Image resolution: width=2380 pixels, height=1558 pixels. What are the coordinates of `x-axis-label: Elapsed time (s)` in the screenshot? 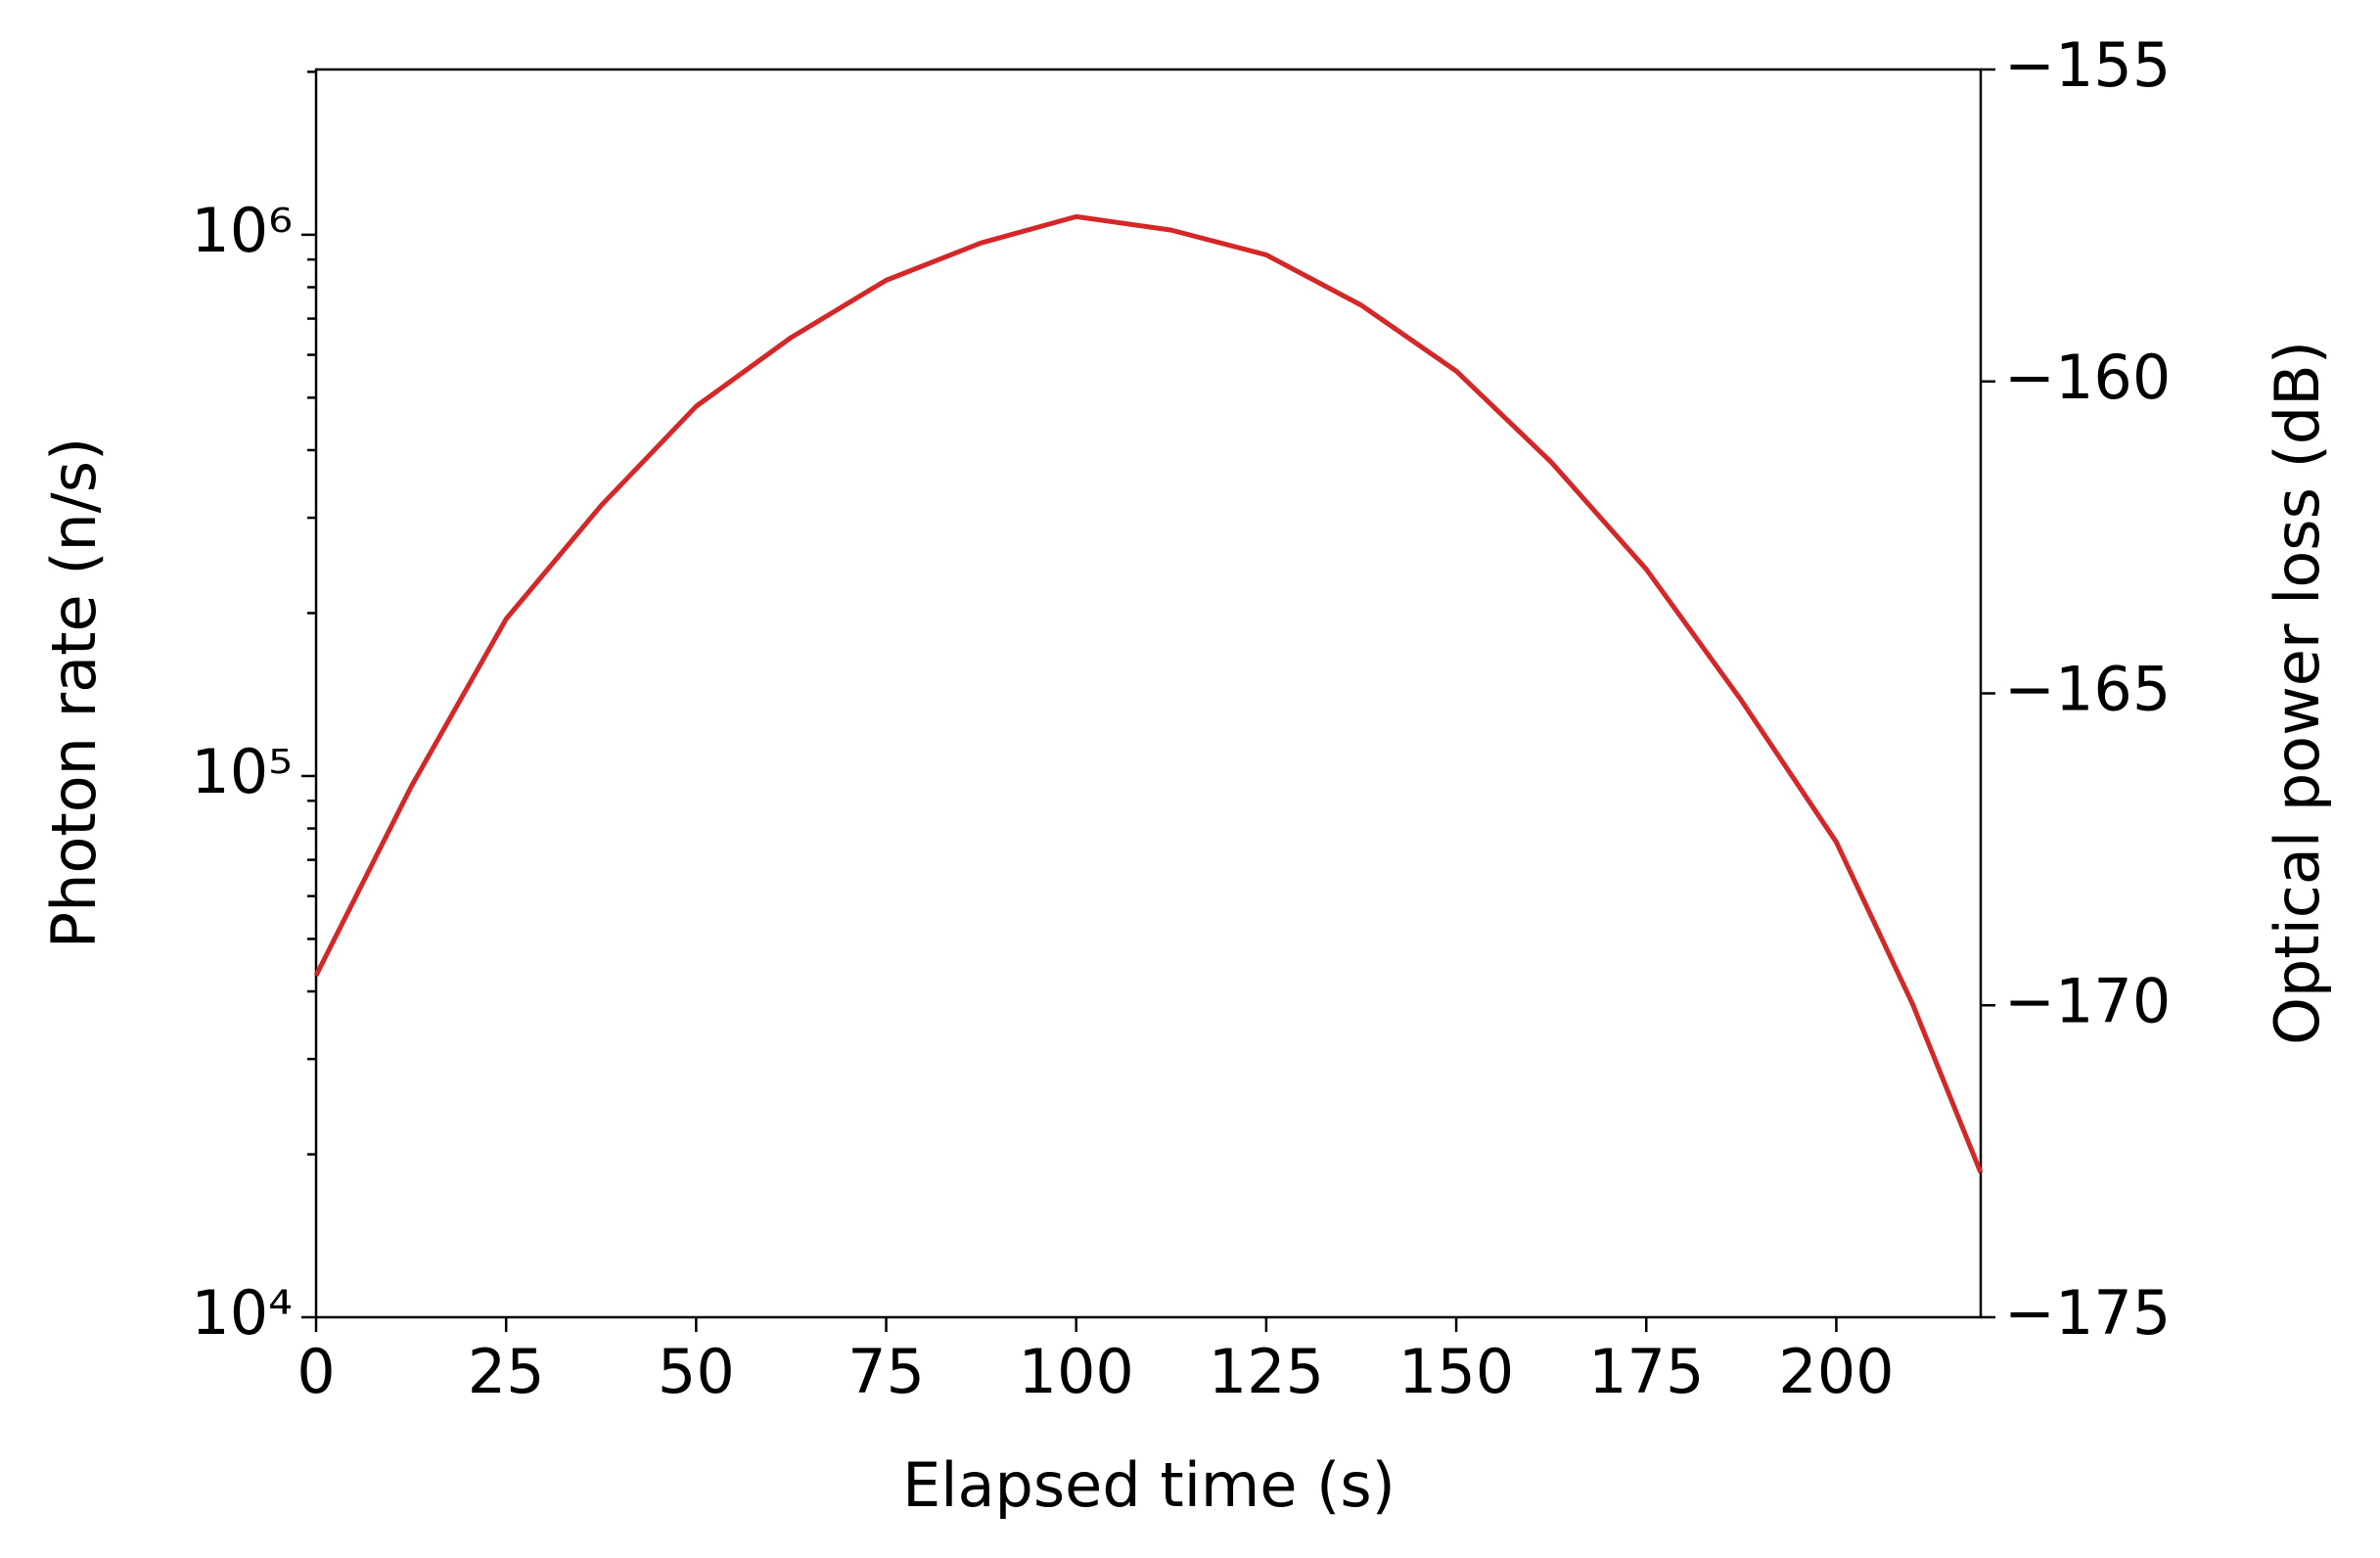 It's located at (1149, 1485).